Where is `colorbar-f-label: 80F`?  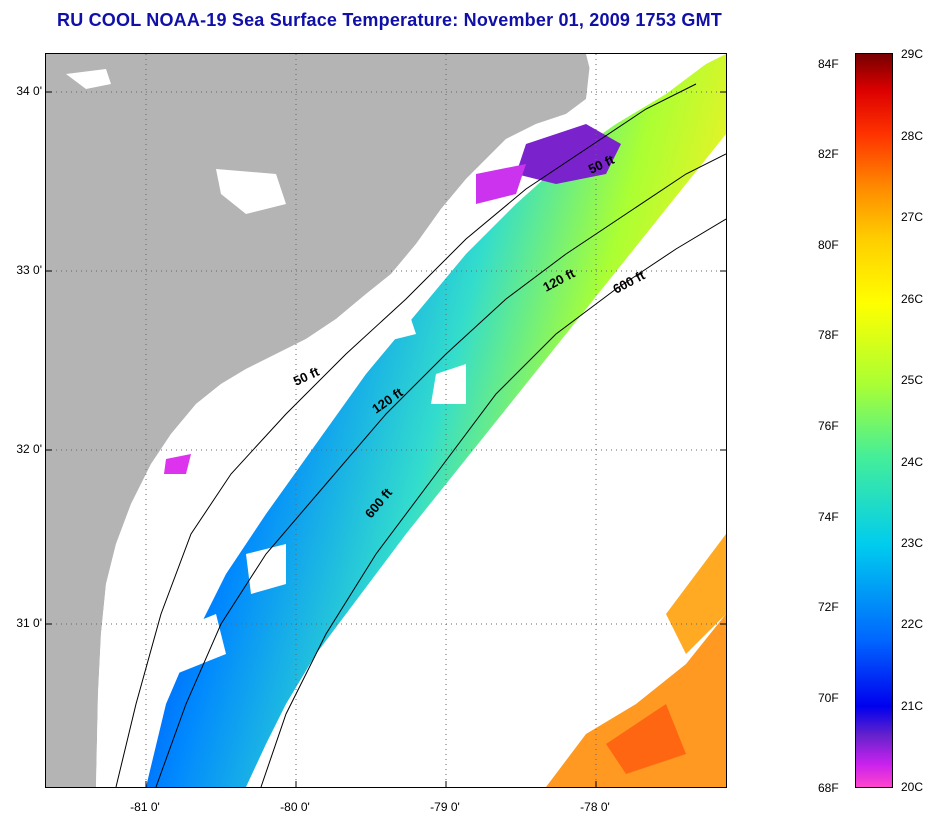 colorbar-f-label: 80F is located at coordinates (828, 245).